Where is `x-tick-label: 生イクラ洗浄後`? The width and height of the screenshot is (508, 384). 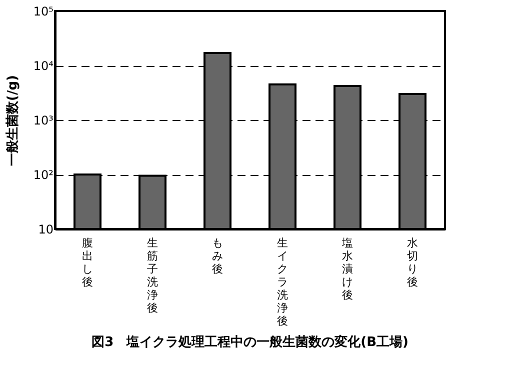
x-tick-label: 生イクラ洗浄後 is located at coordinates (282, 282).